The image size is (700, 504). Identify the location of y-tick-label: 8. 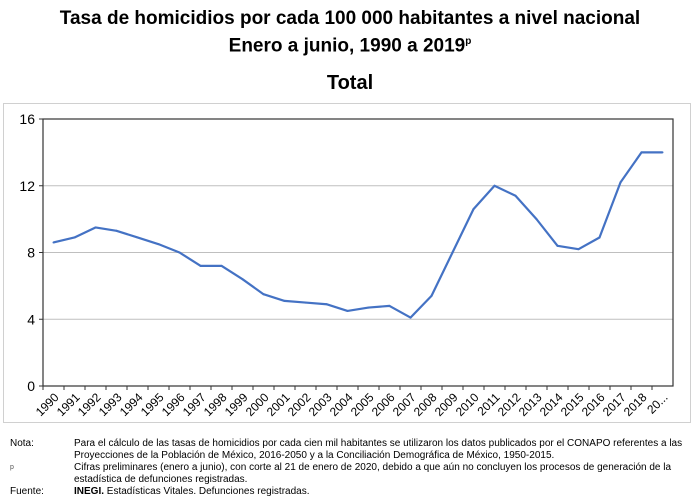
(31, 253).